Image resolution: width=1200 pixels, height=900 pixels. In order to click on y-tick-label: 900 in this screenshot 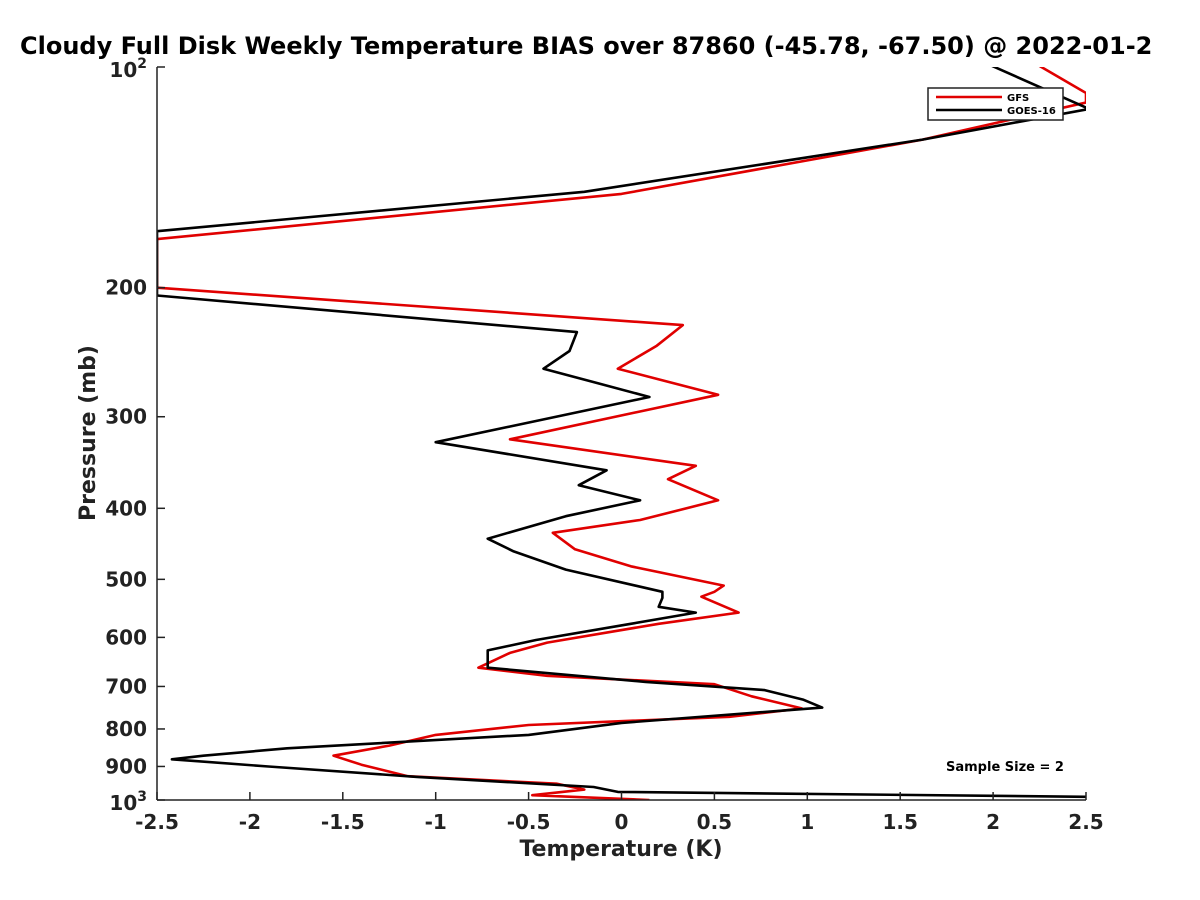, I will do `click(126, 766)`.